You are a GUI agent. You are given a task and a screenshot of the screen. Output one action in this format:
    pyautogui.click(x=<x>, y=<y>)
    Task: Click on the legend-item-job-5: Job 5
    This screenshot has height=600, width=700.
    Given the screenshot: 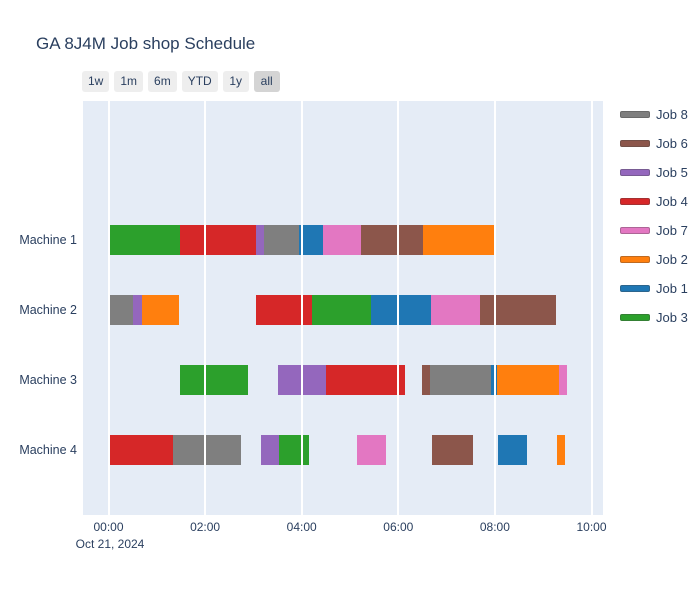 What is the action you would take?
    pyautogui.click(x=654, y=172)
    